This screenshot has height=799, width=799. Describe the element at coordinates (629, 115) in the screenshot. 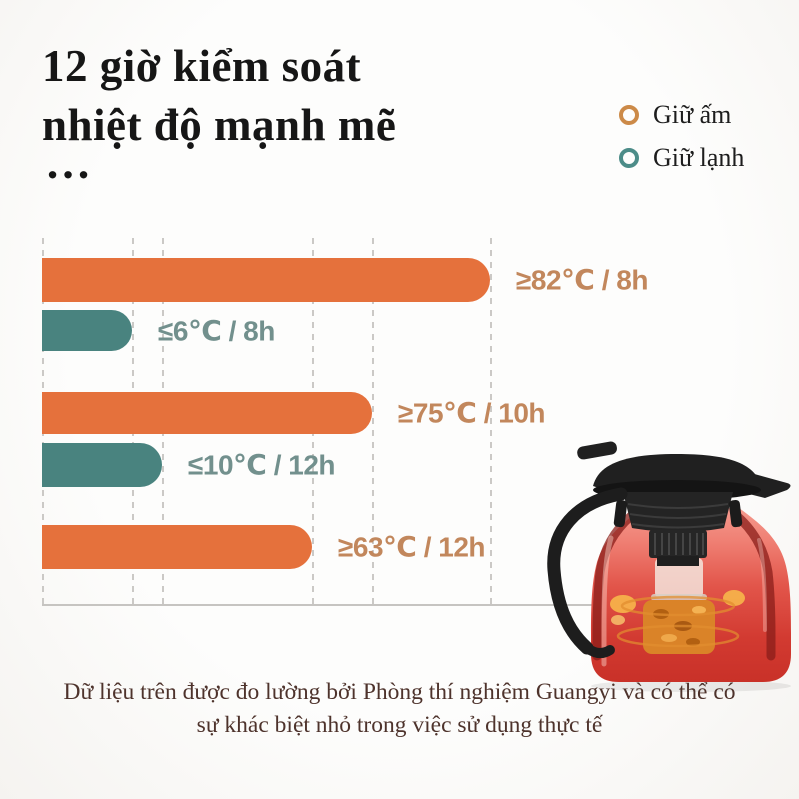

I see `keep-warm-ring-icon` at that location.